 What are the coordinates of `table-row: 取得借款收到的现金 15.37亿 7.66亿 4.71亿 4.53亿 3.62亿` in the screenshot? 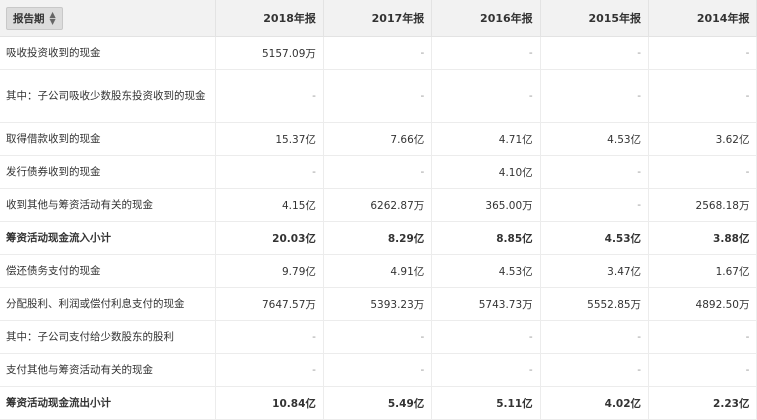 It's located at (378, 139).